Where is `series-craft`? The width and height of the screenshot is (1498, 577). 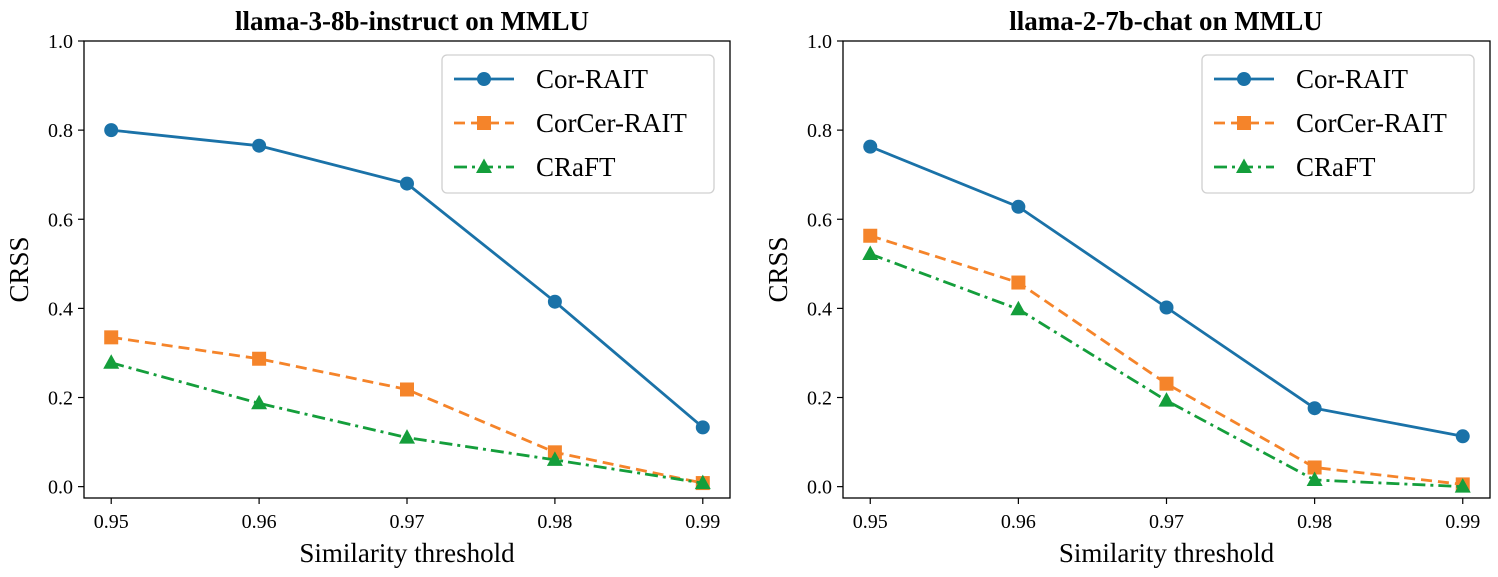
series-craft is located at coordinates (407, 422).